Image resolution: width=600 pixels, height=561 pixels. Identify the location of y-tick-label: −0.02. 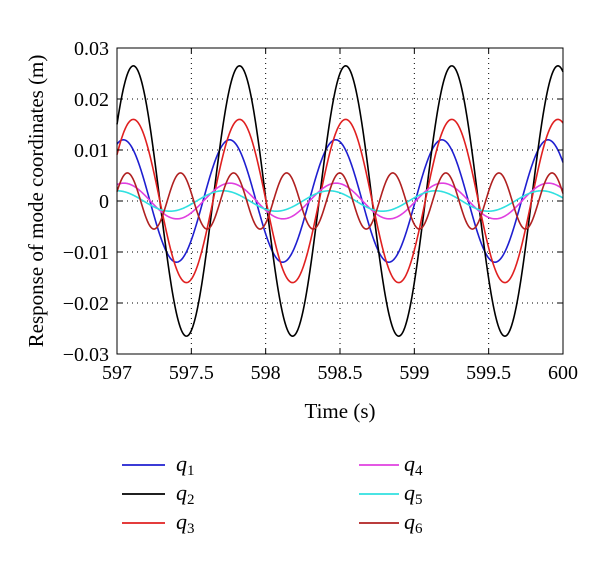
(86, 304).